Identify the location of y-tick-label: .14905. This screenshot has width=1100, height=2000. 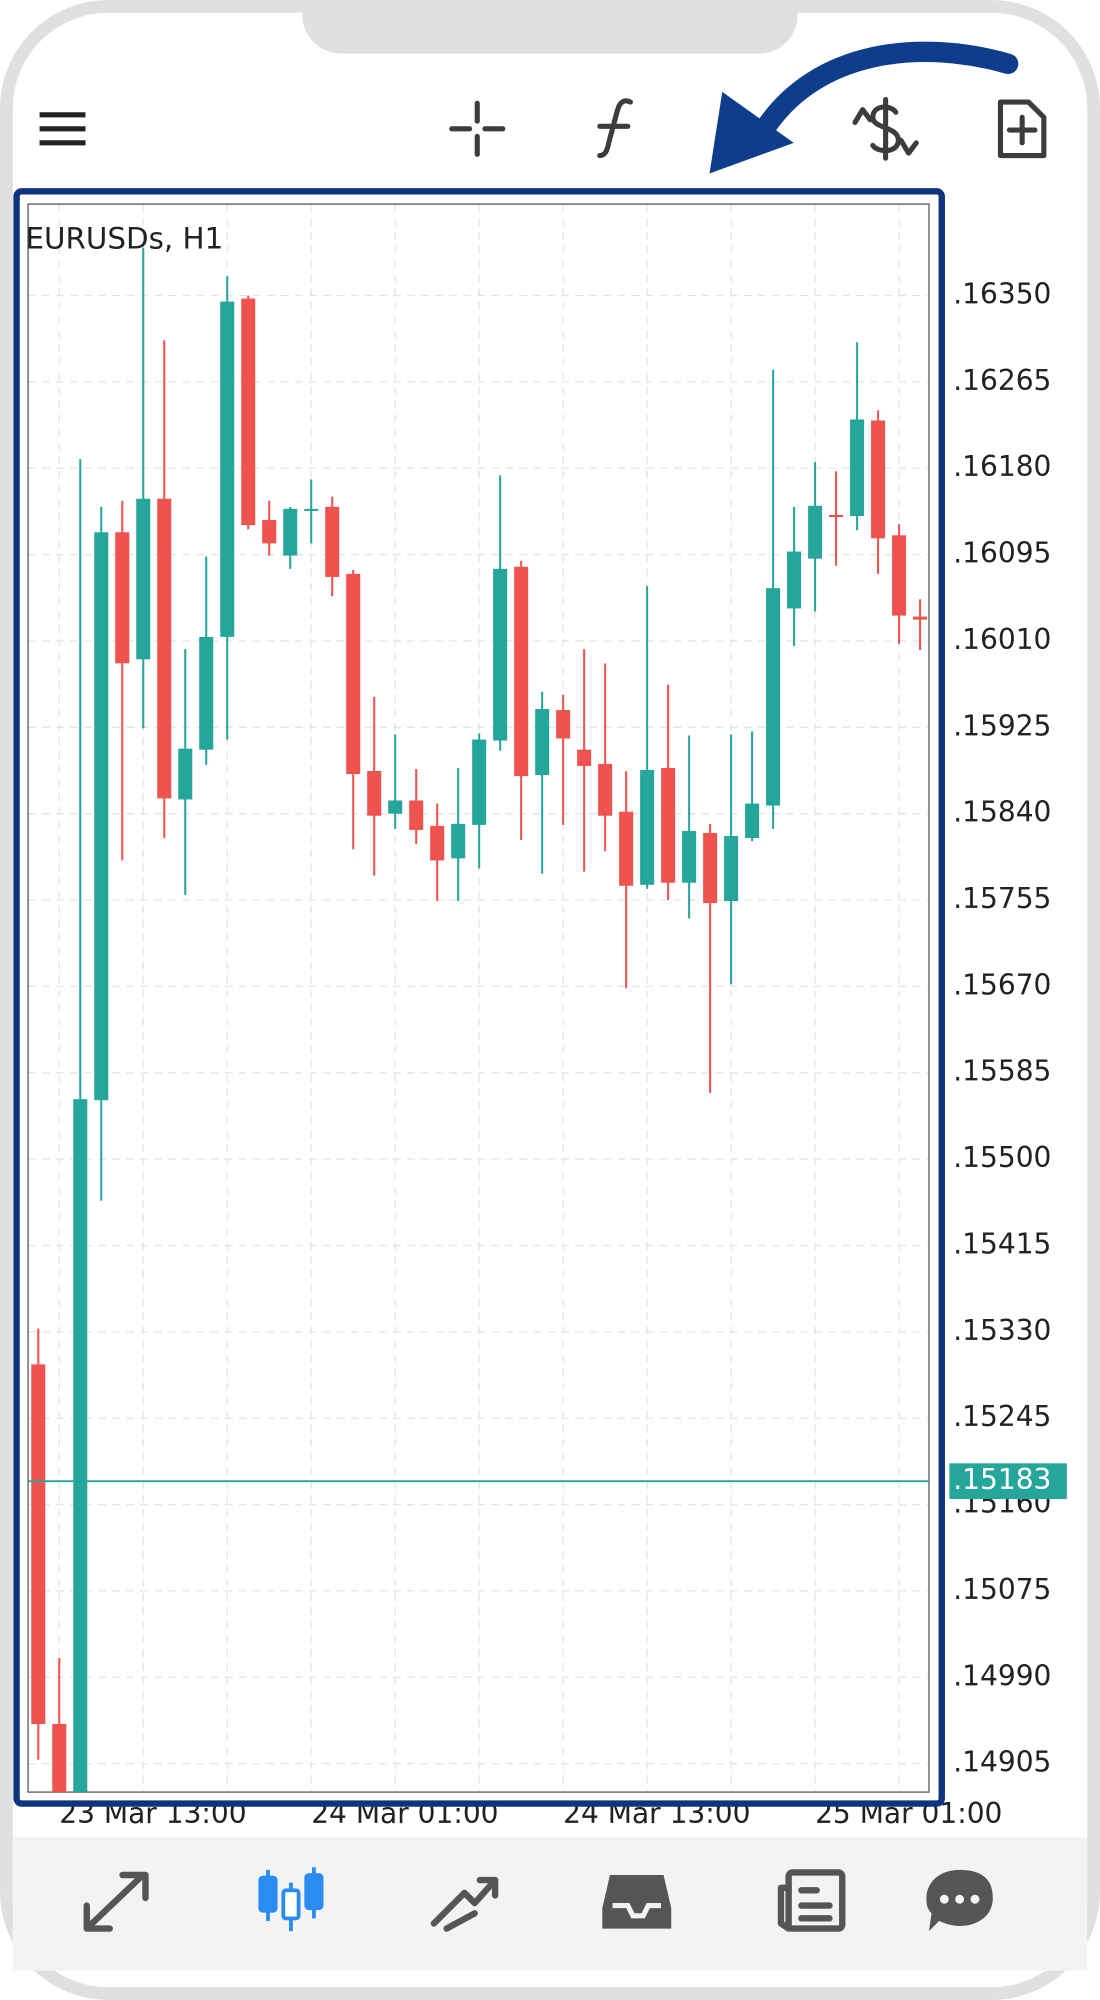
(1002, 1762).